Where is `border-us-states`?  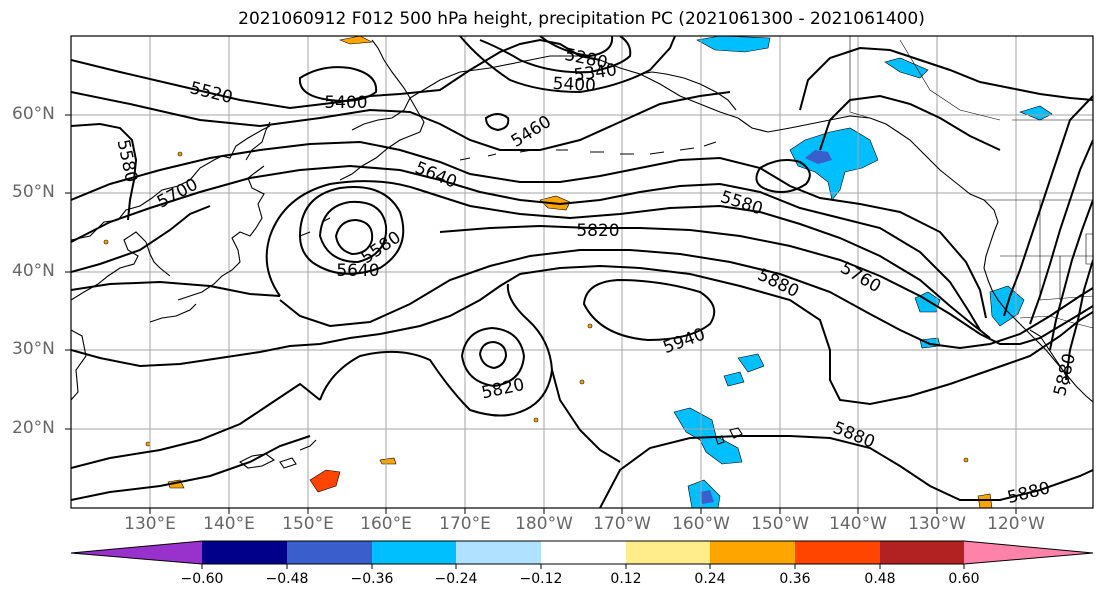
border-us-states is located at coordinates (1046, 250).